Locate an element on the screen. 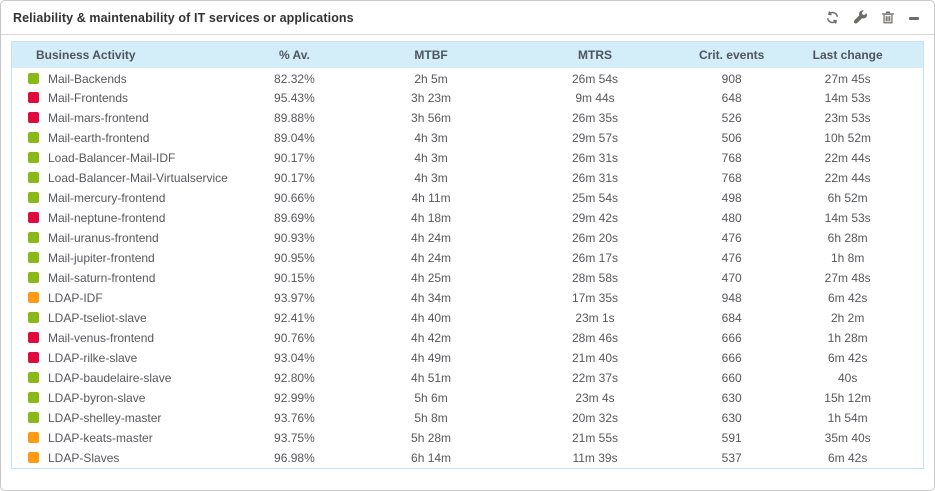 This screenshot has width=935, height=491. mtrs-cell: 23m 4s is located at coordinates (595, 398).